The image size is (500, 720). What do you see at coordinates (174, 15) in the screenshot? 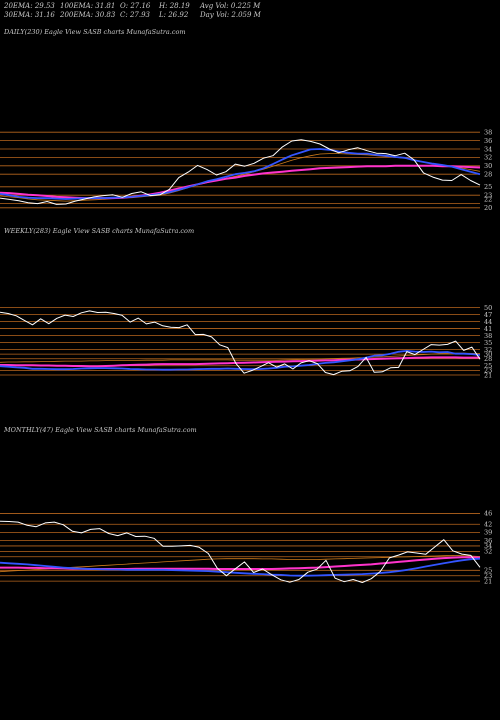
I see `low-label: L: 26.92` at bounding box center [174, 15].